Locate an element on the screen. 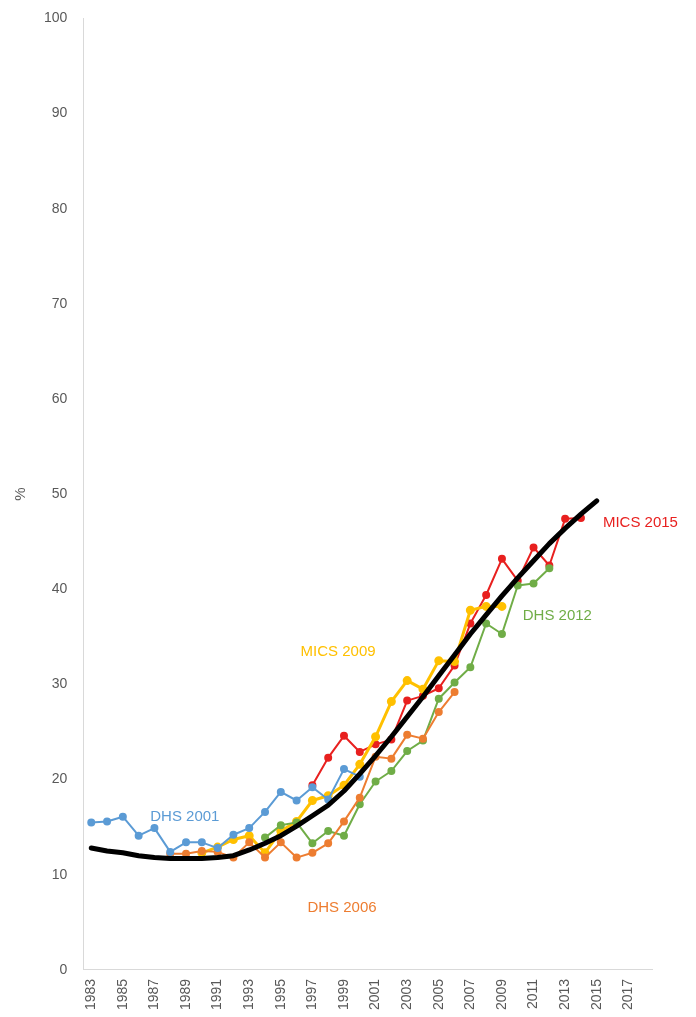  x-tick-label: 1987 is located at coordinates (153, 994).